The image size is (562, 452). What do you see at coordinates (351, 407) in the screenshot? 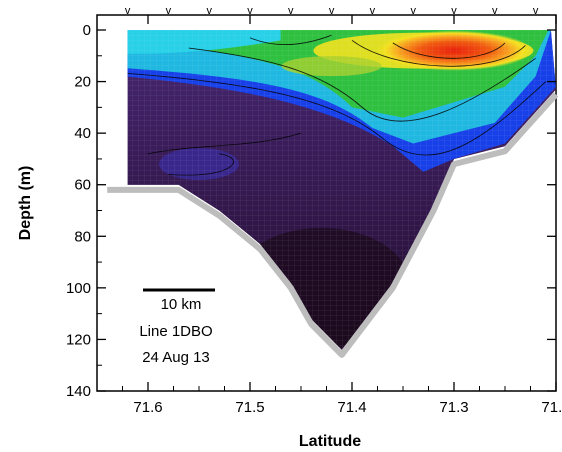
I see `x-tick-label: 71.4` at bounding box center [351, 407].